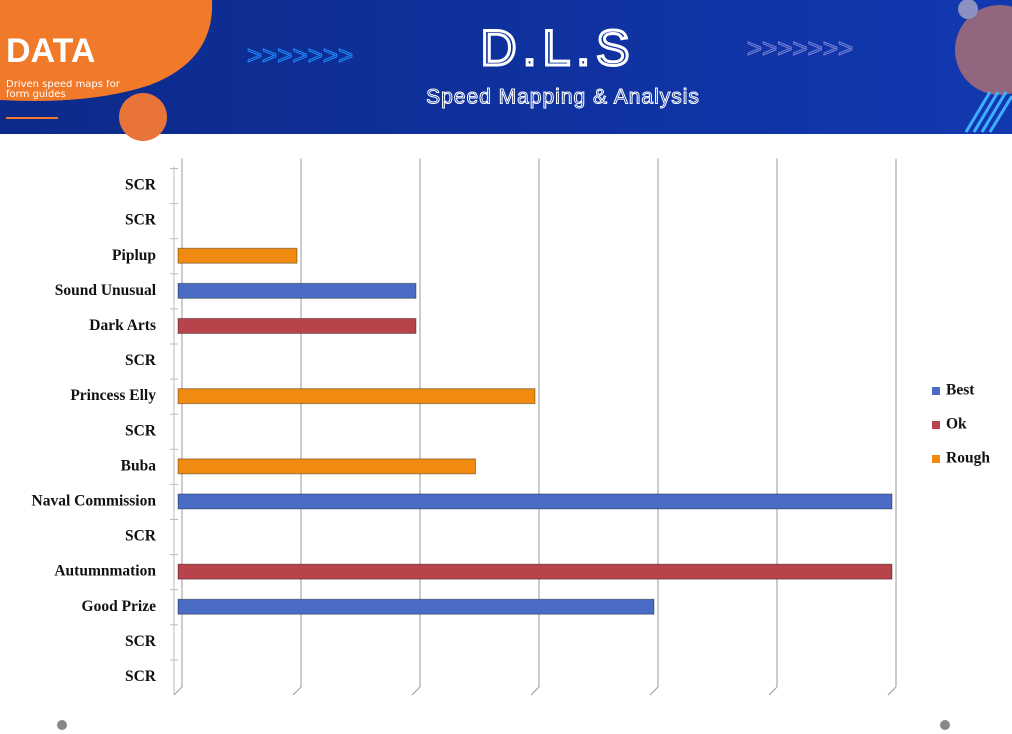 The width and height of the screenshot is (1012, 734). I want to click on orange-dot, so click(143, 117).